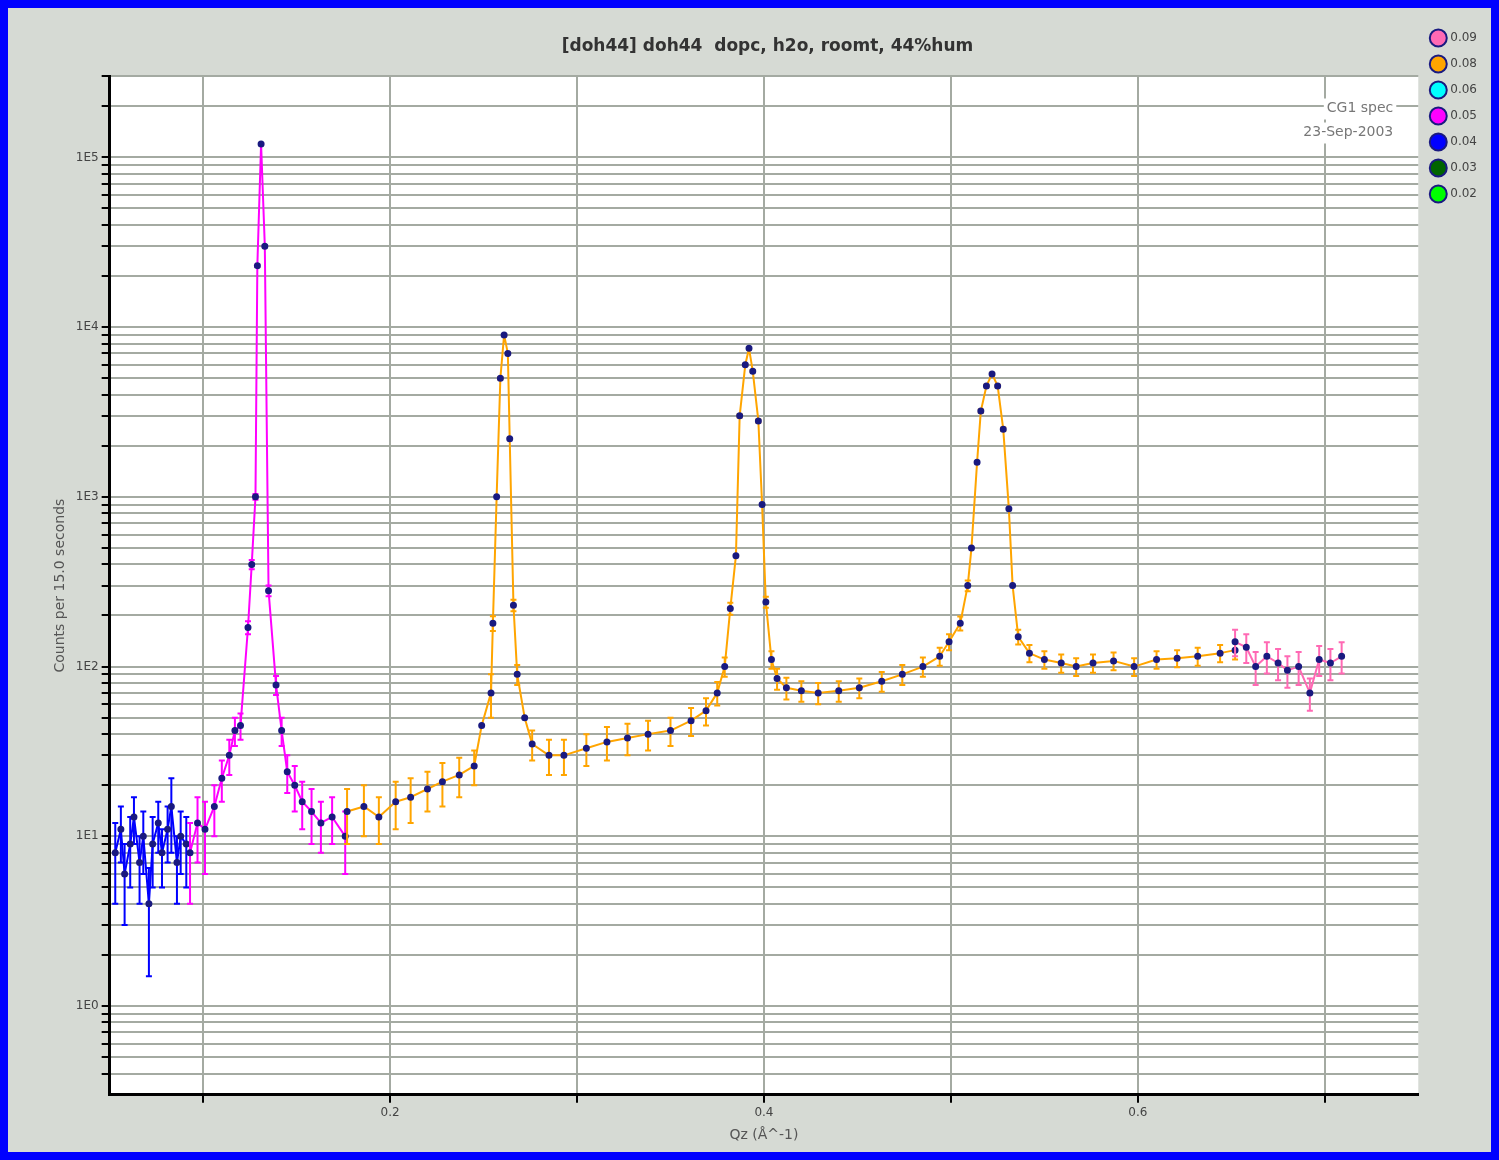 The image size is (1499, 1160). I want to click on chart-title: [doh44] doh44 dopc, h2o, roomt, 44%hum, so click(767, 44).